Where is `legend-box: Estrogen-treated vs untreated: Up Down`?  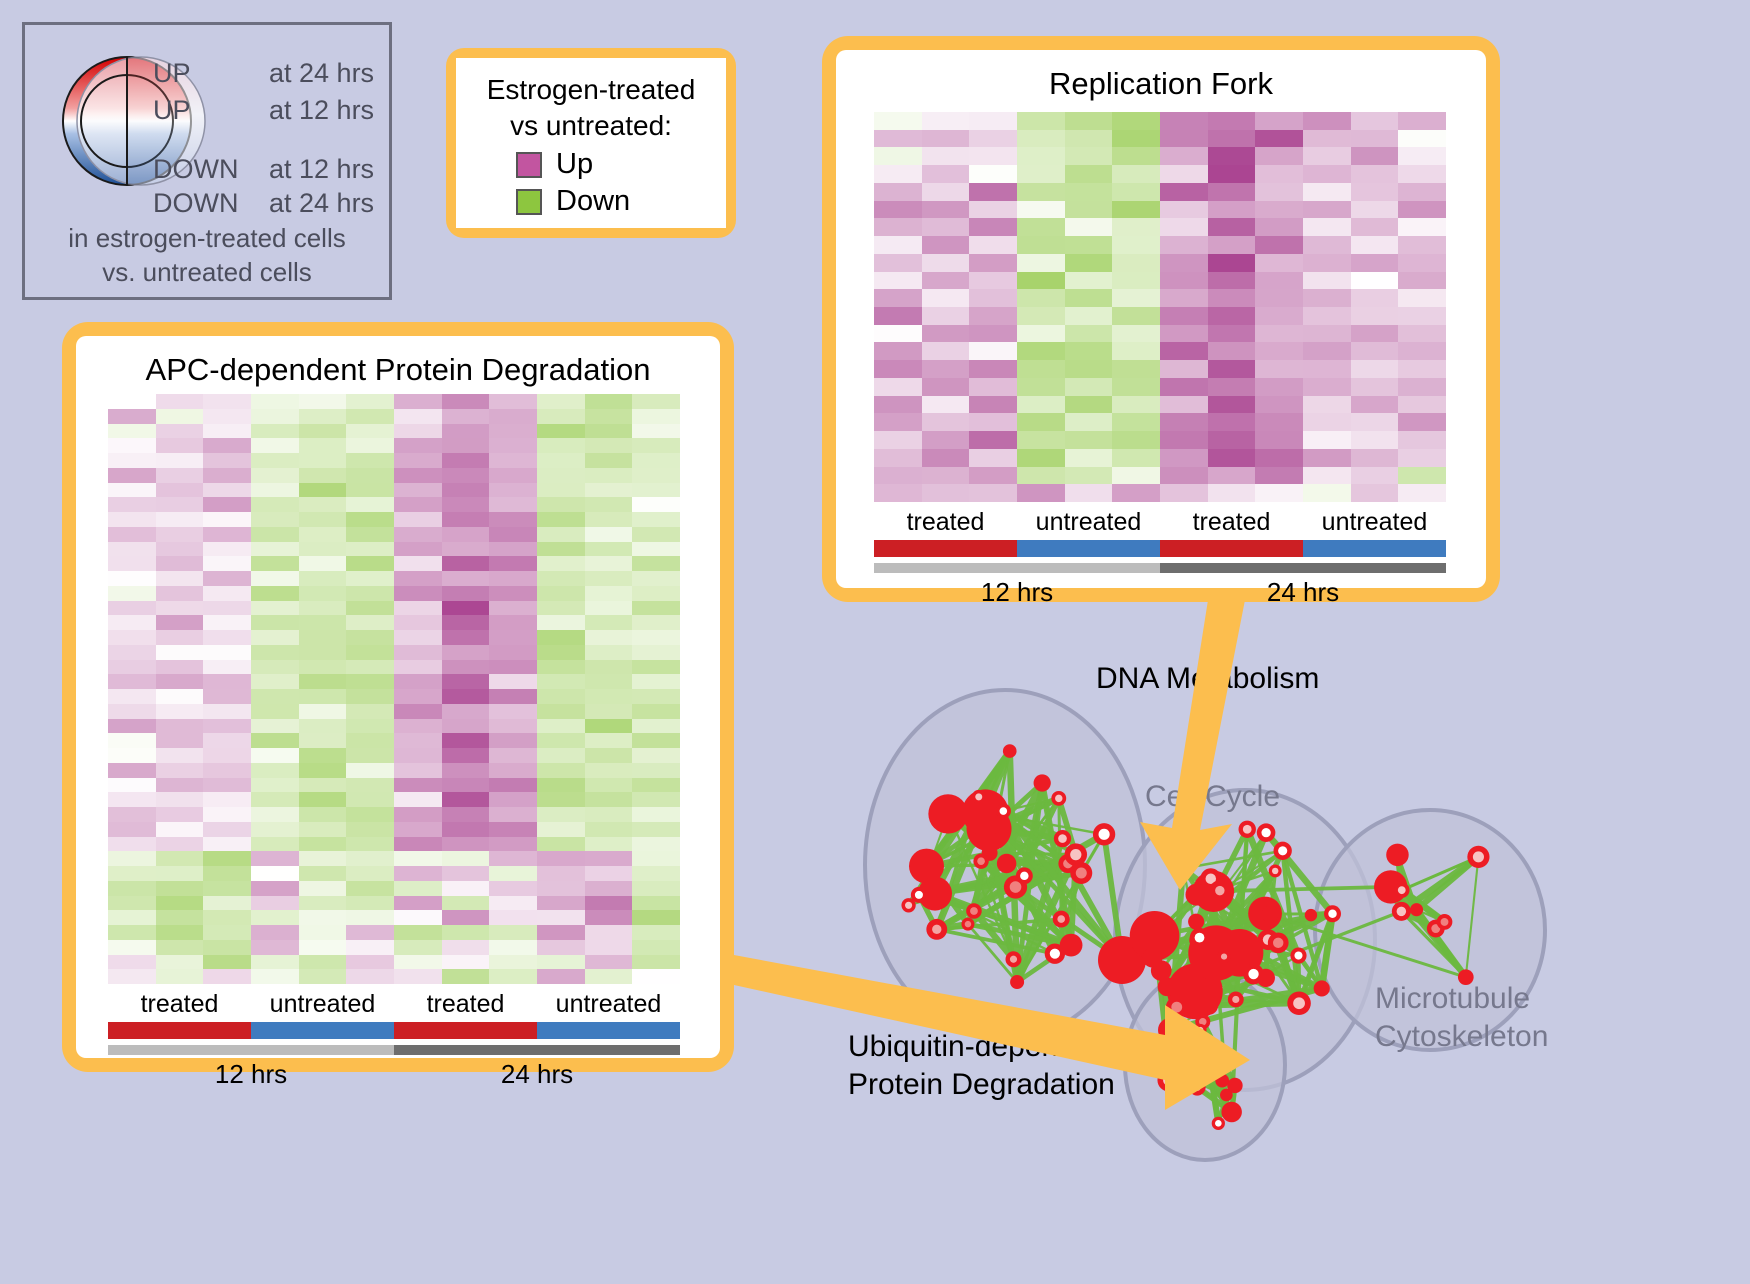 legend-box: Estrogen-treated vs untreated: Up Down is located at coordinates (591, 143).